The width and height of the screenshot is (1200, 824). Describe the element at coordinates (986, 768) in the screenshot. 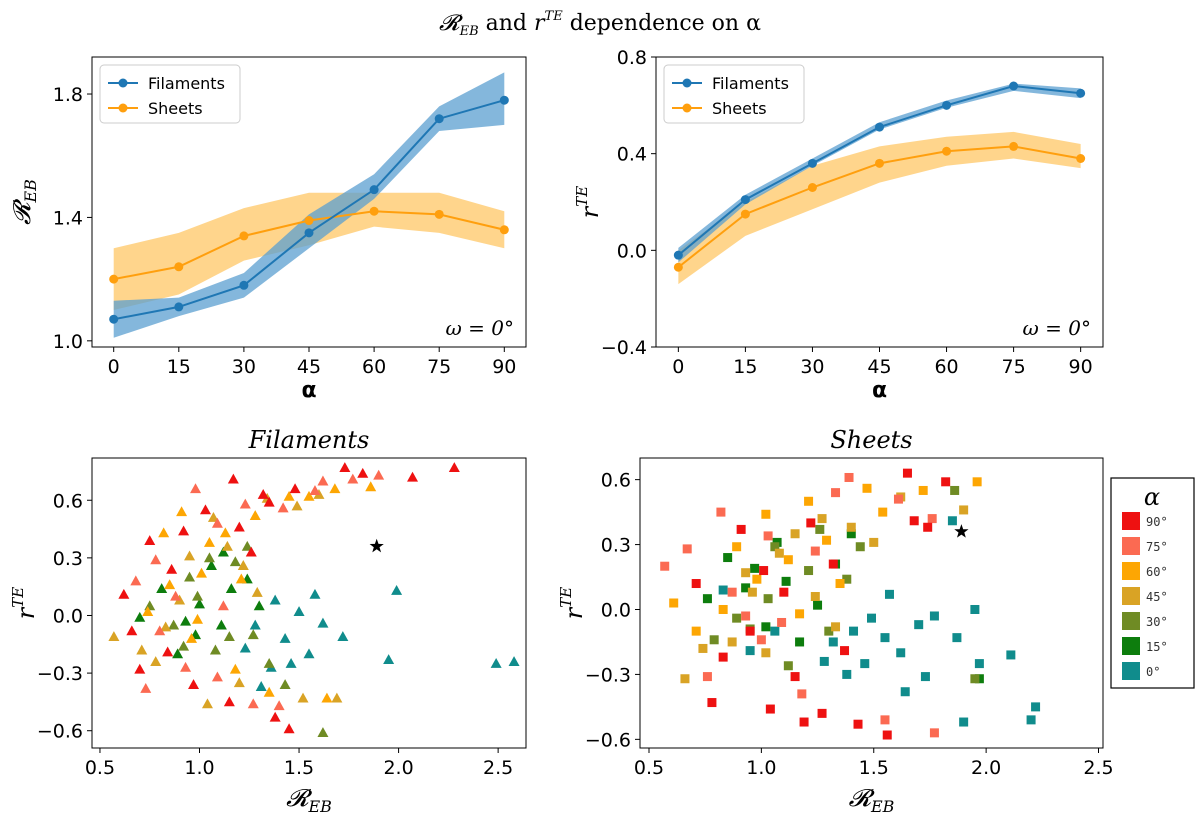

I see `bottom-right-xtick-label: 2.0` at that location.